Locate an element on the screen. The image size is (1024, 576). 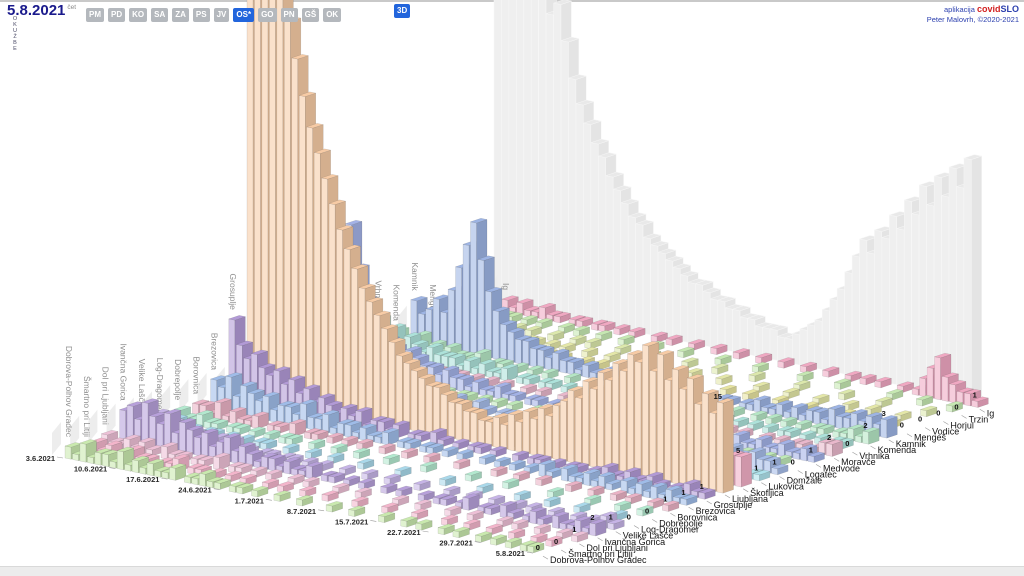
svg-text: Trzin is located at coordinates (979, 419).